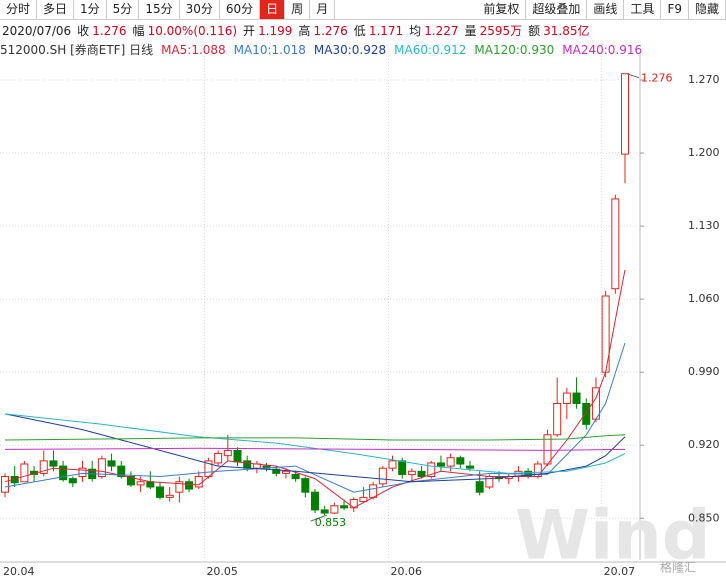 This screenshot has height=581, width=726. What do you see at coordinates (501, 31) in the screenshot?
I see `info-value: 2595万` at bounding box center [501, 31].